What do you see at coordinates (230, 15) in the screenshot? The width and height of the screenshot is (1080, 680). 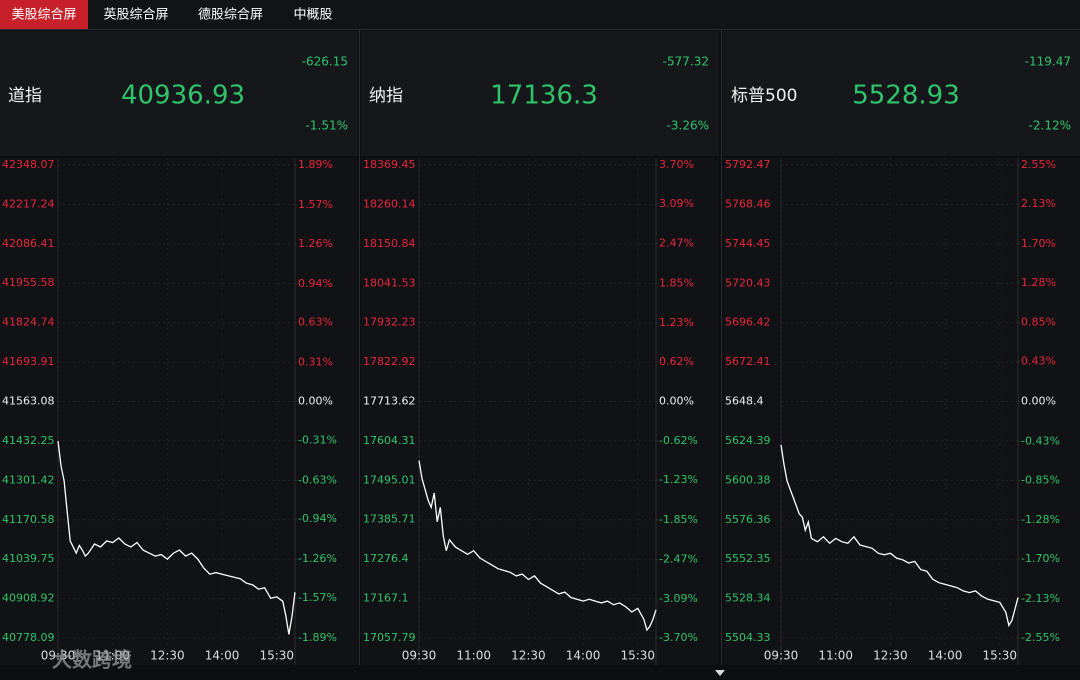 I see `tab: 德股综合屏` at bounding box center [230, 15].